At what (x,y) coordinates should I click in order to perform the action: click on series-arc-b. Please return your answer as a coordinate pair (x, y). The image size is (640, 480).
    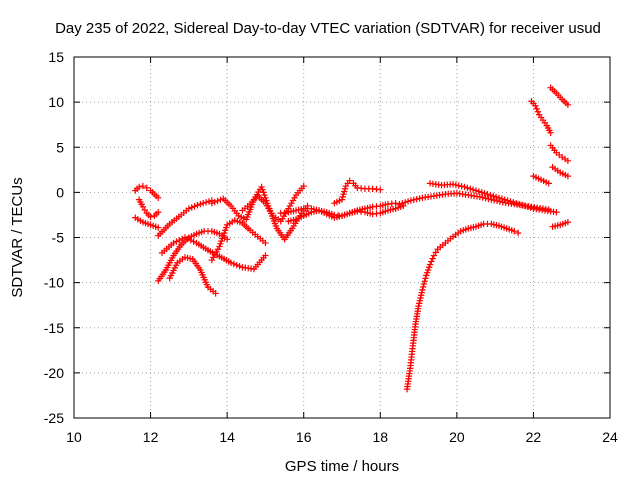
    Looking at the image, I should click on (147, 222).